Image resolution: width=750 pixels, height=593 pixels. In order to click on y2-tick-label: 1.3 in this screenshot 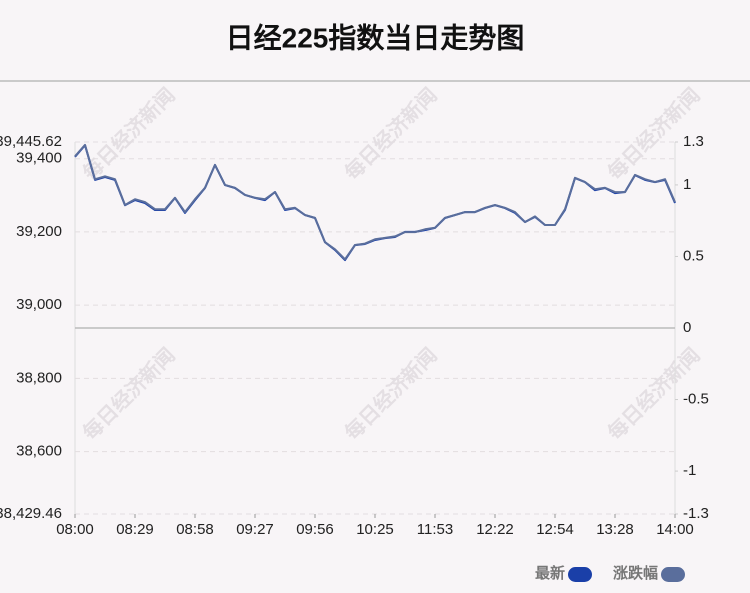, I will do `click(693, 141)`.